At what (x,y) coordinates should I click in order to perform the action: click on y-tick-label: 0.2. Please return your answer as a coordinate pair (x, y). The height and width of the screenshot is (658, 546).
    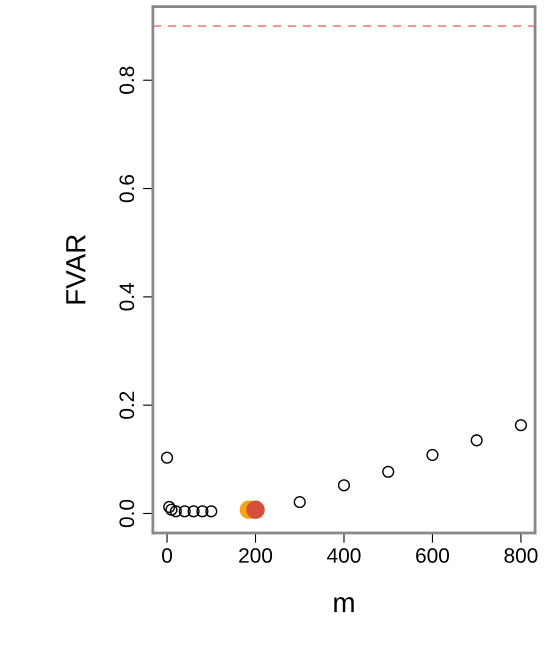
    Looking at the image, I should click on (126, 405).